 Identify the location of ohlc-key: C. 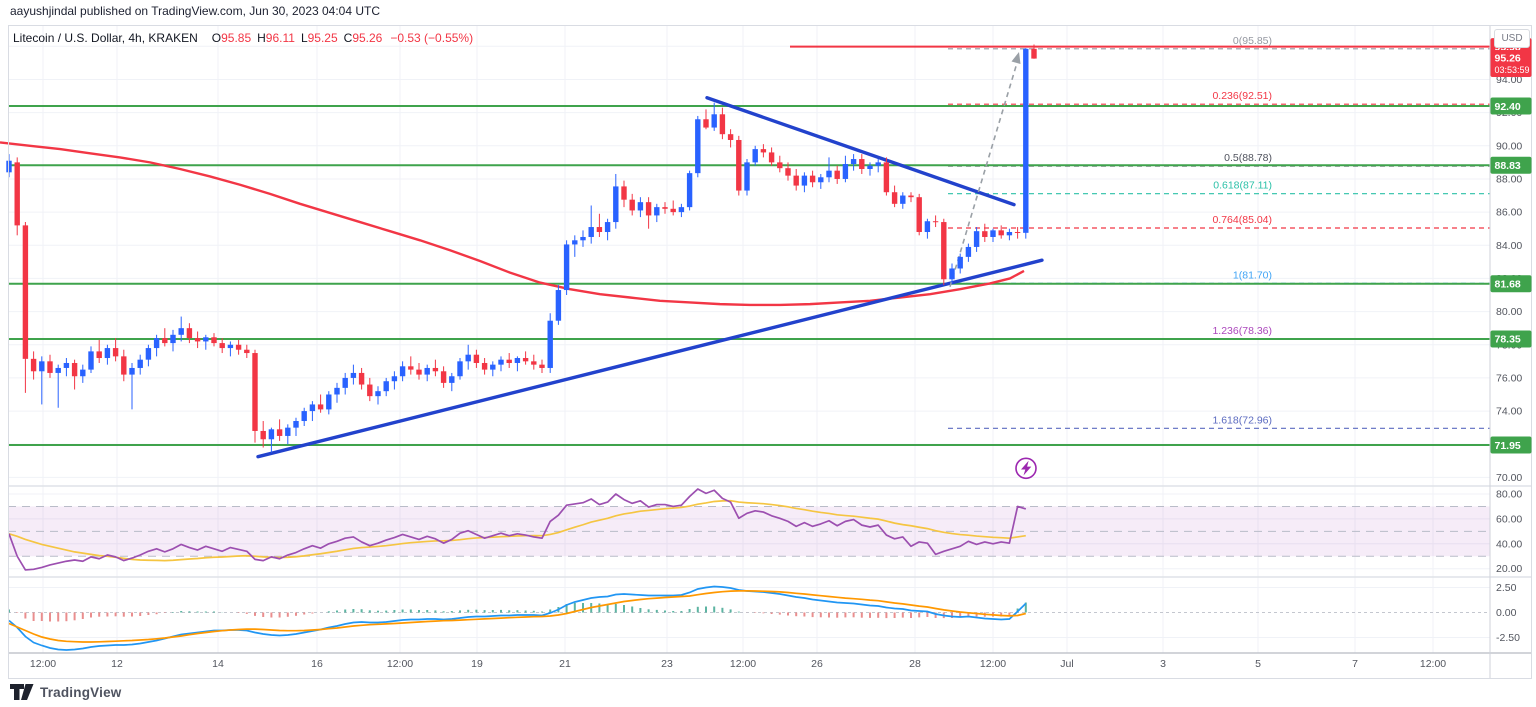
(348, 38).